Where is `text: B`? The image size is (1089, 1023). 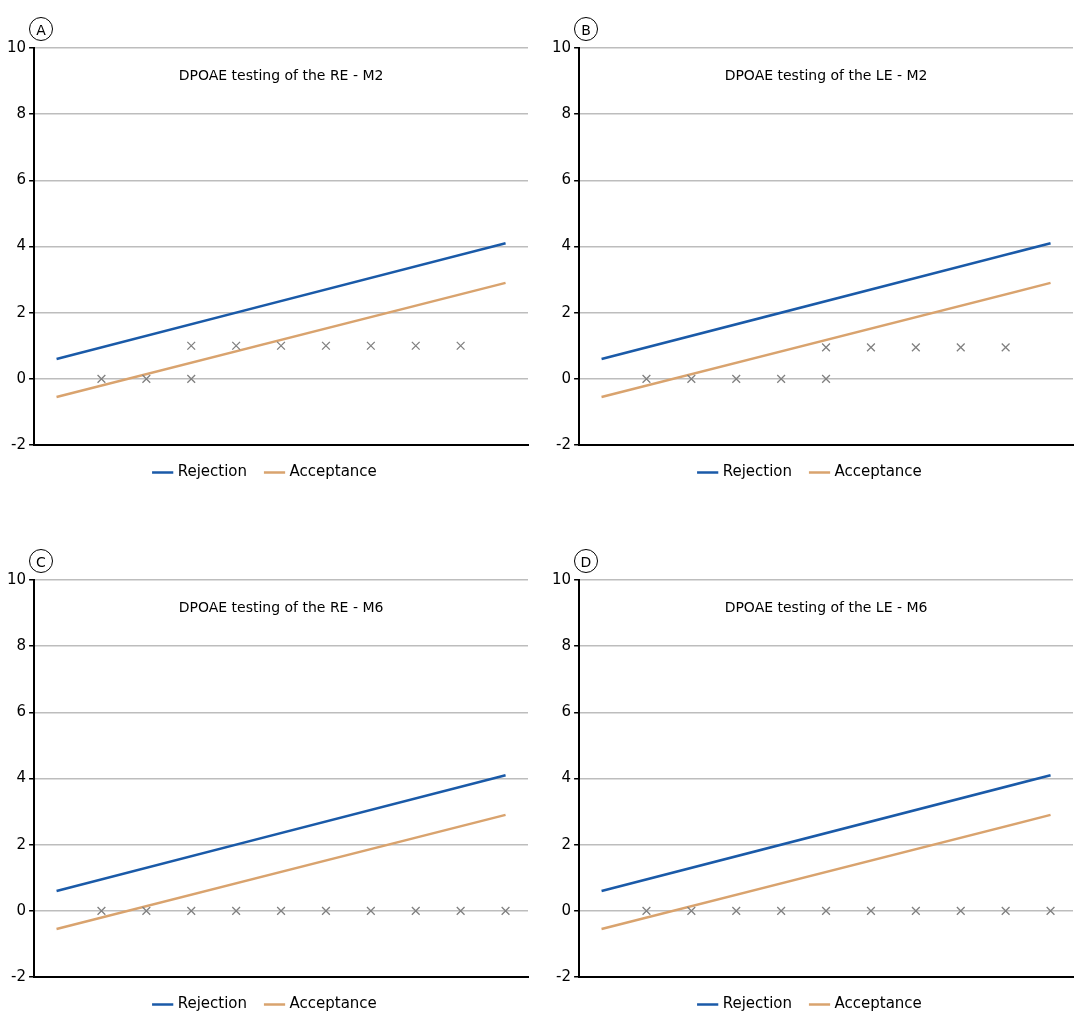
text: B is located at coordinates (586, 29).